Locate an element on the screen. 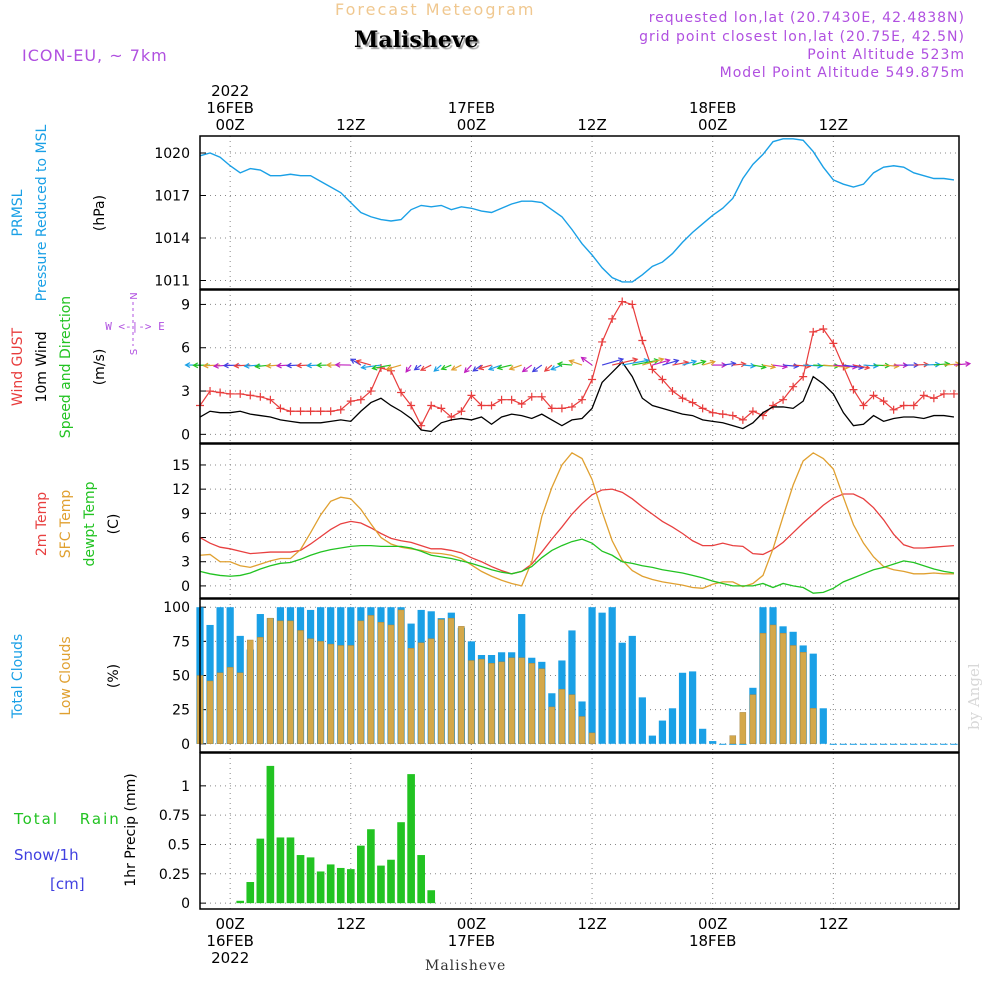 This screenshot has height=1000, width=1000. snow-unit: [cm] is located at coordinates (67, 884).